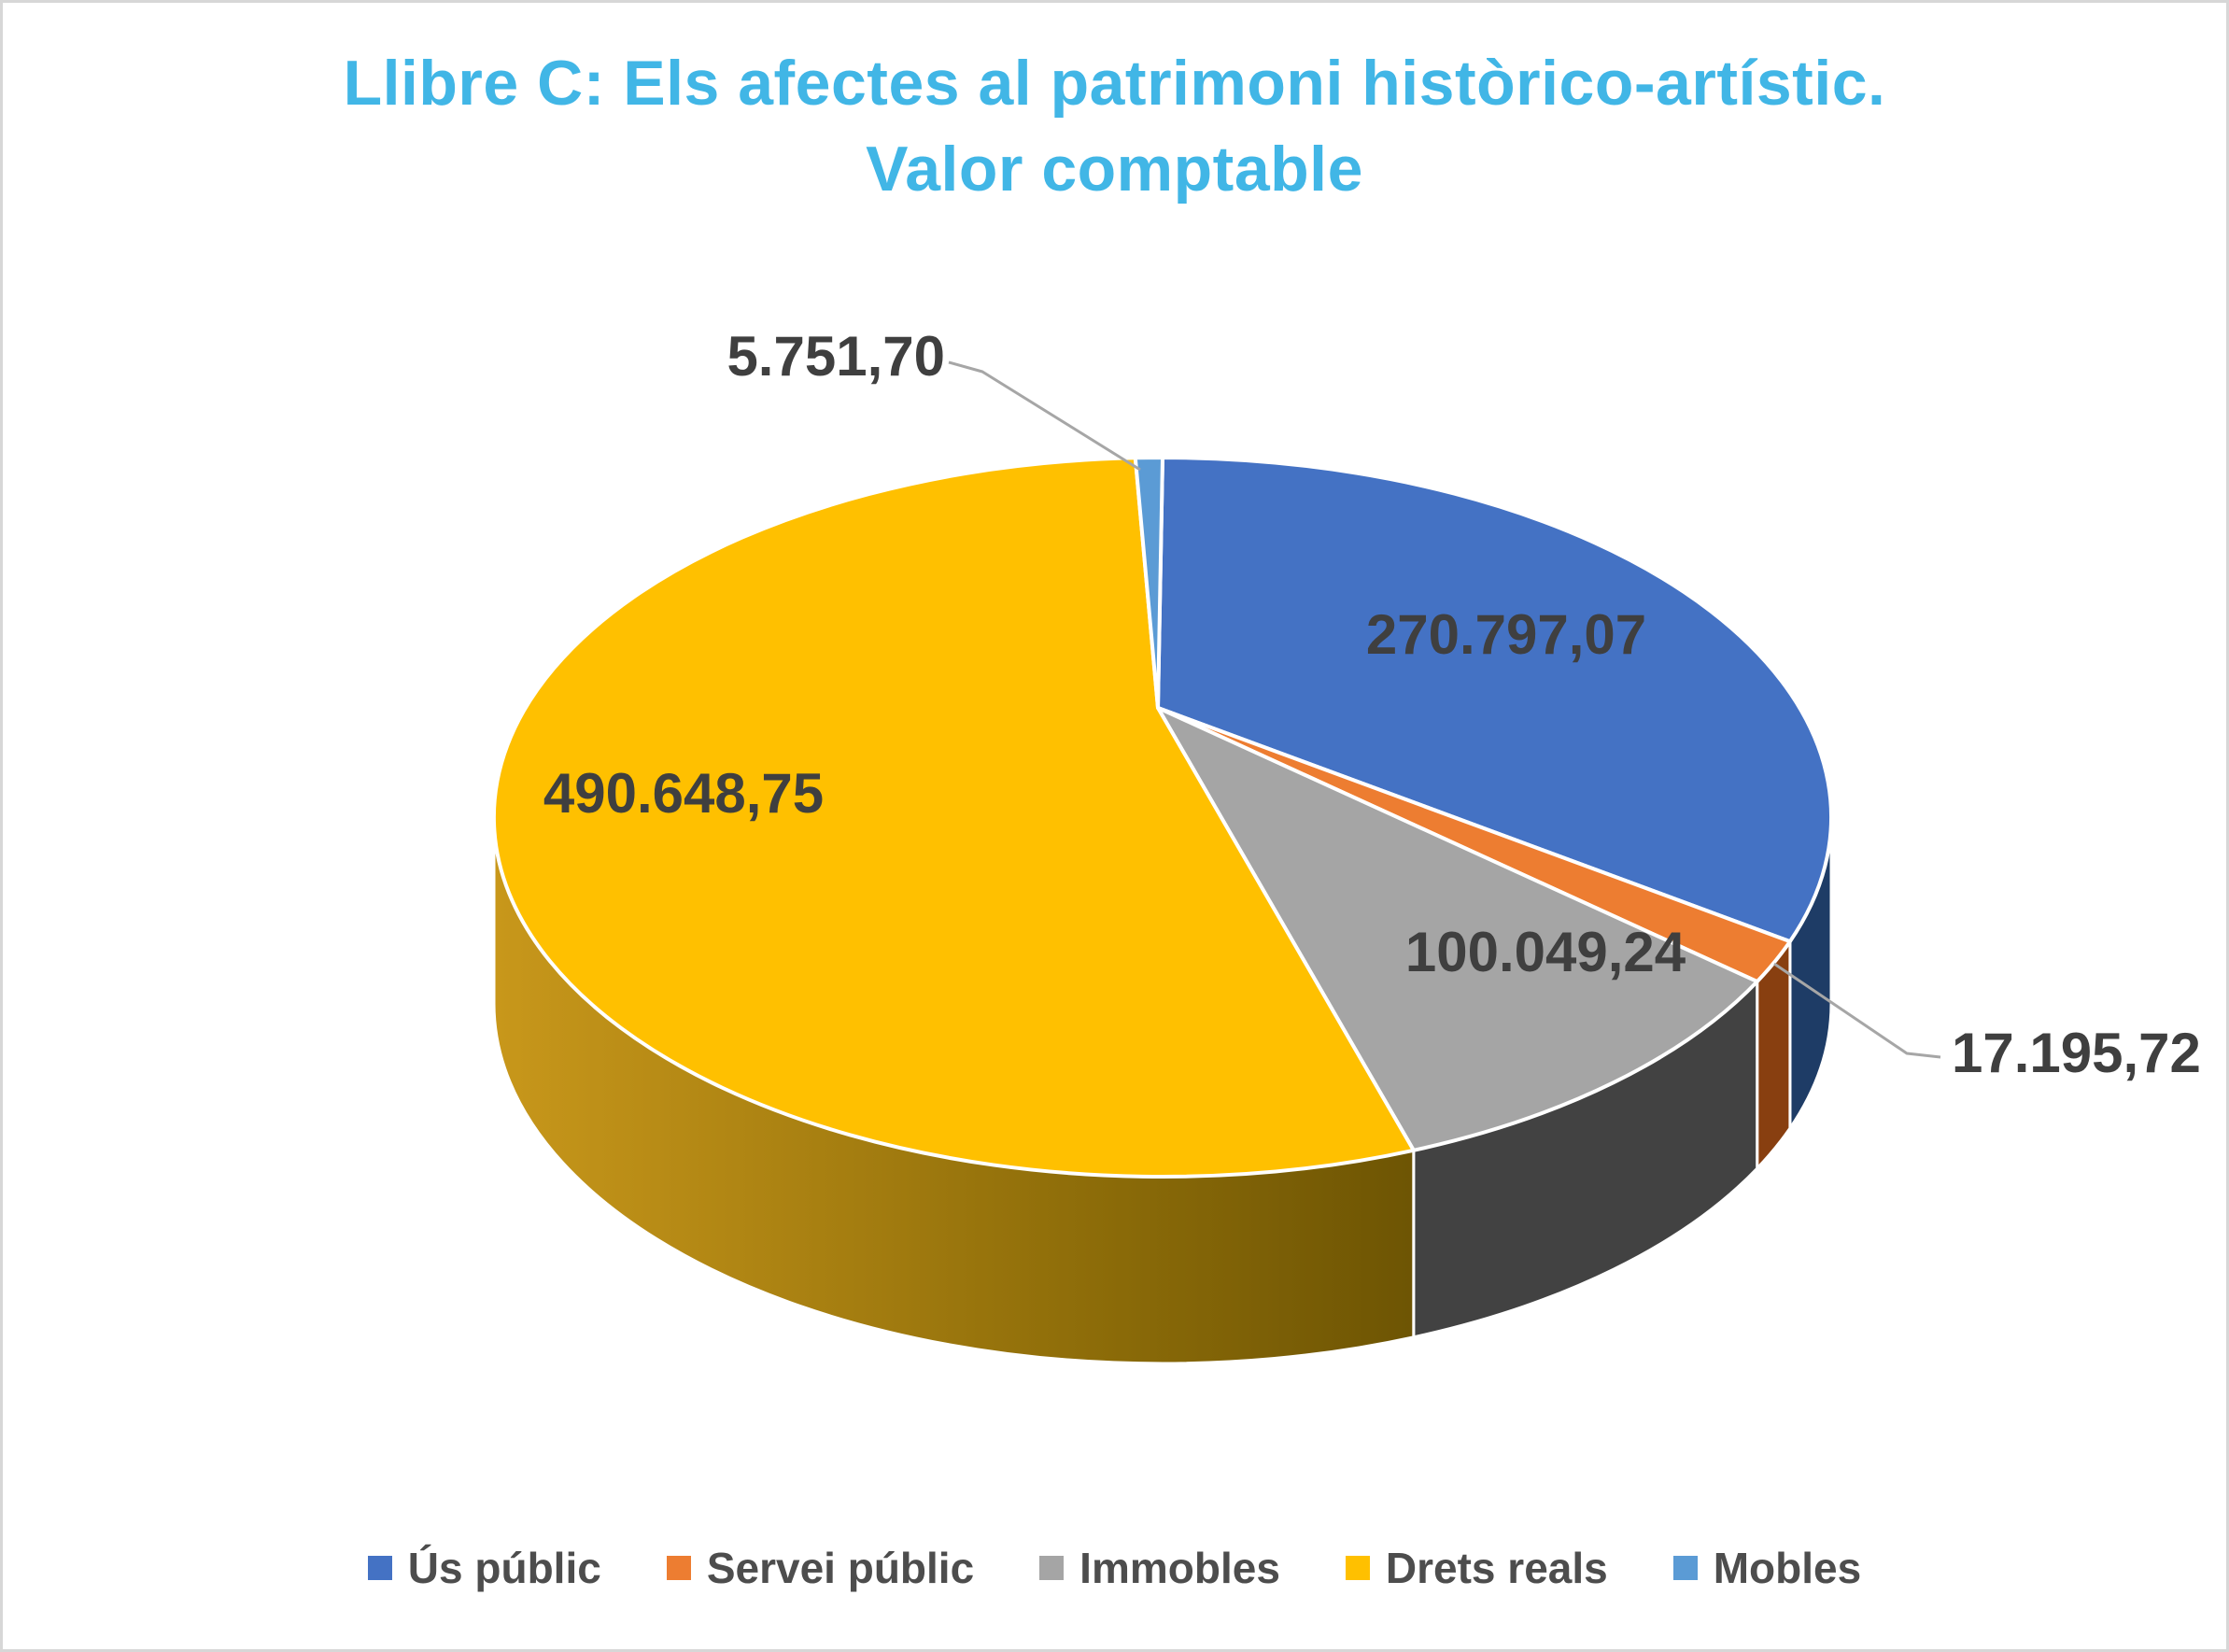 Image resolution: width=2229 pixels, height=1652 pixels. Describe the element at coordinates (504, 1568) in the screenshot. I see `legend-label-us-public: Ús públic` at that location.